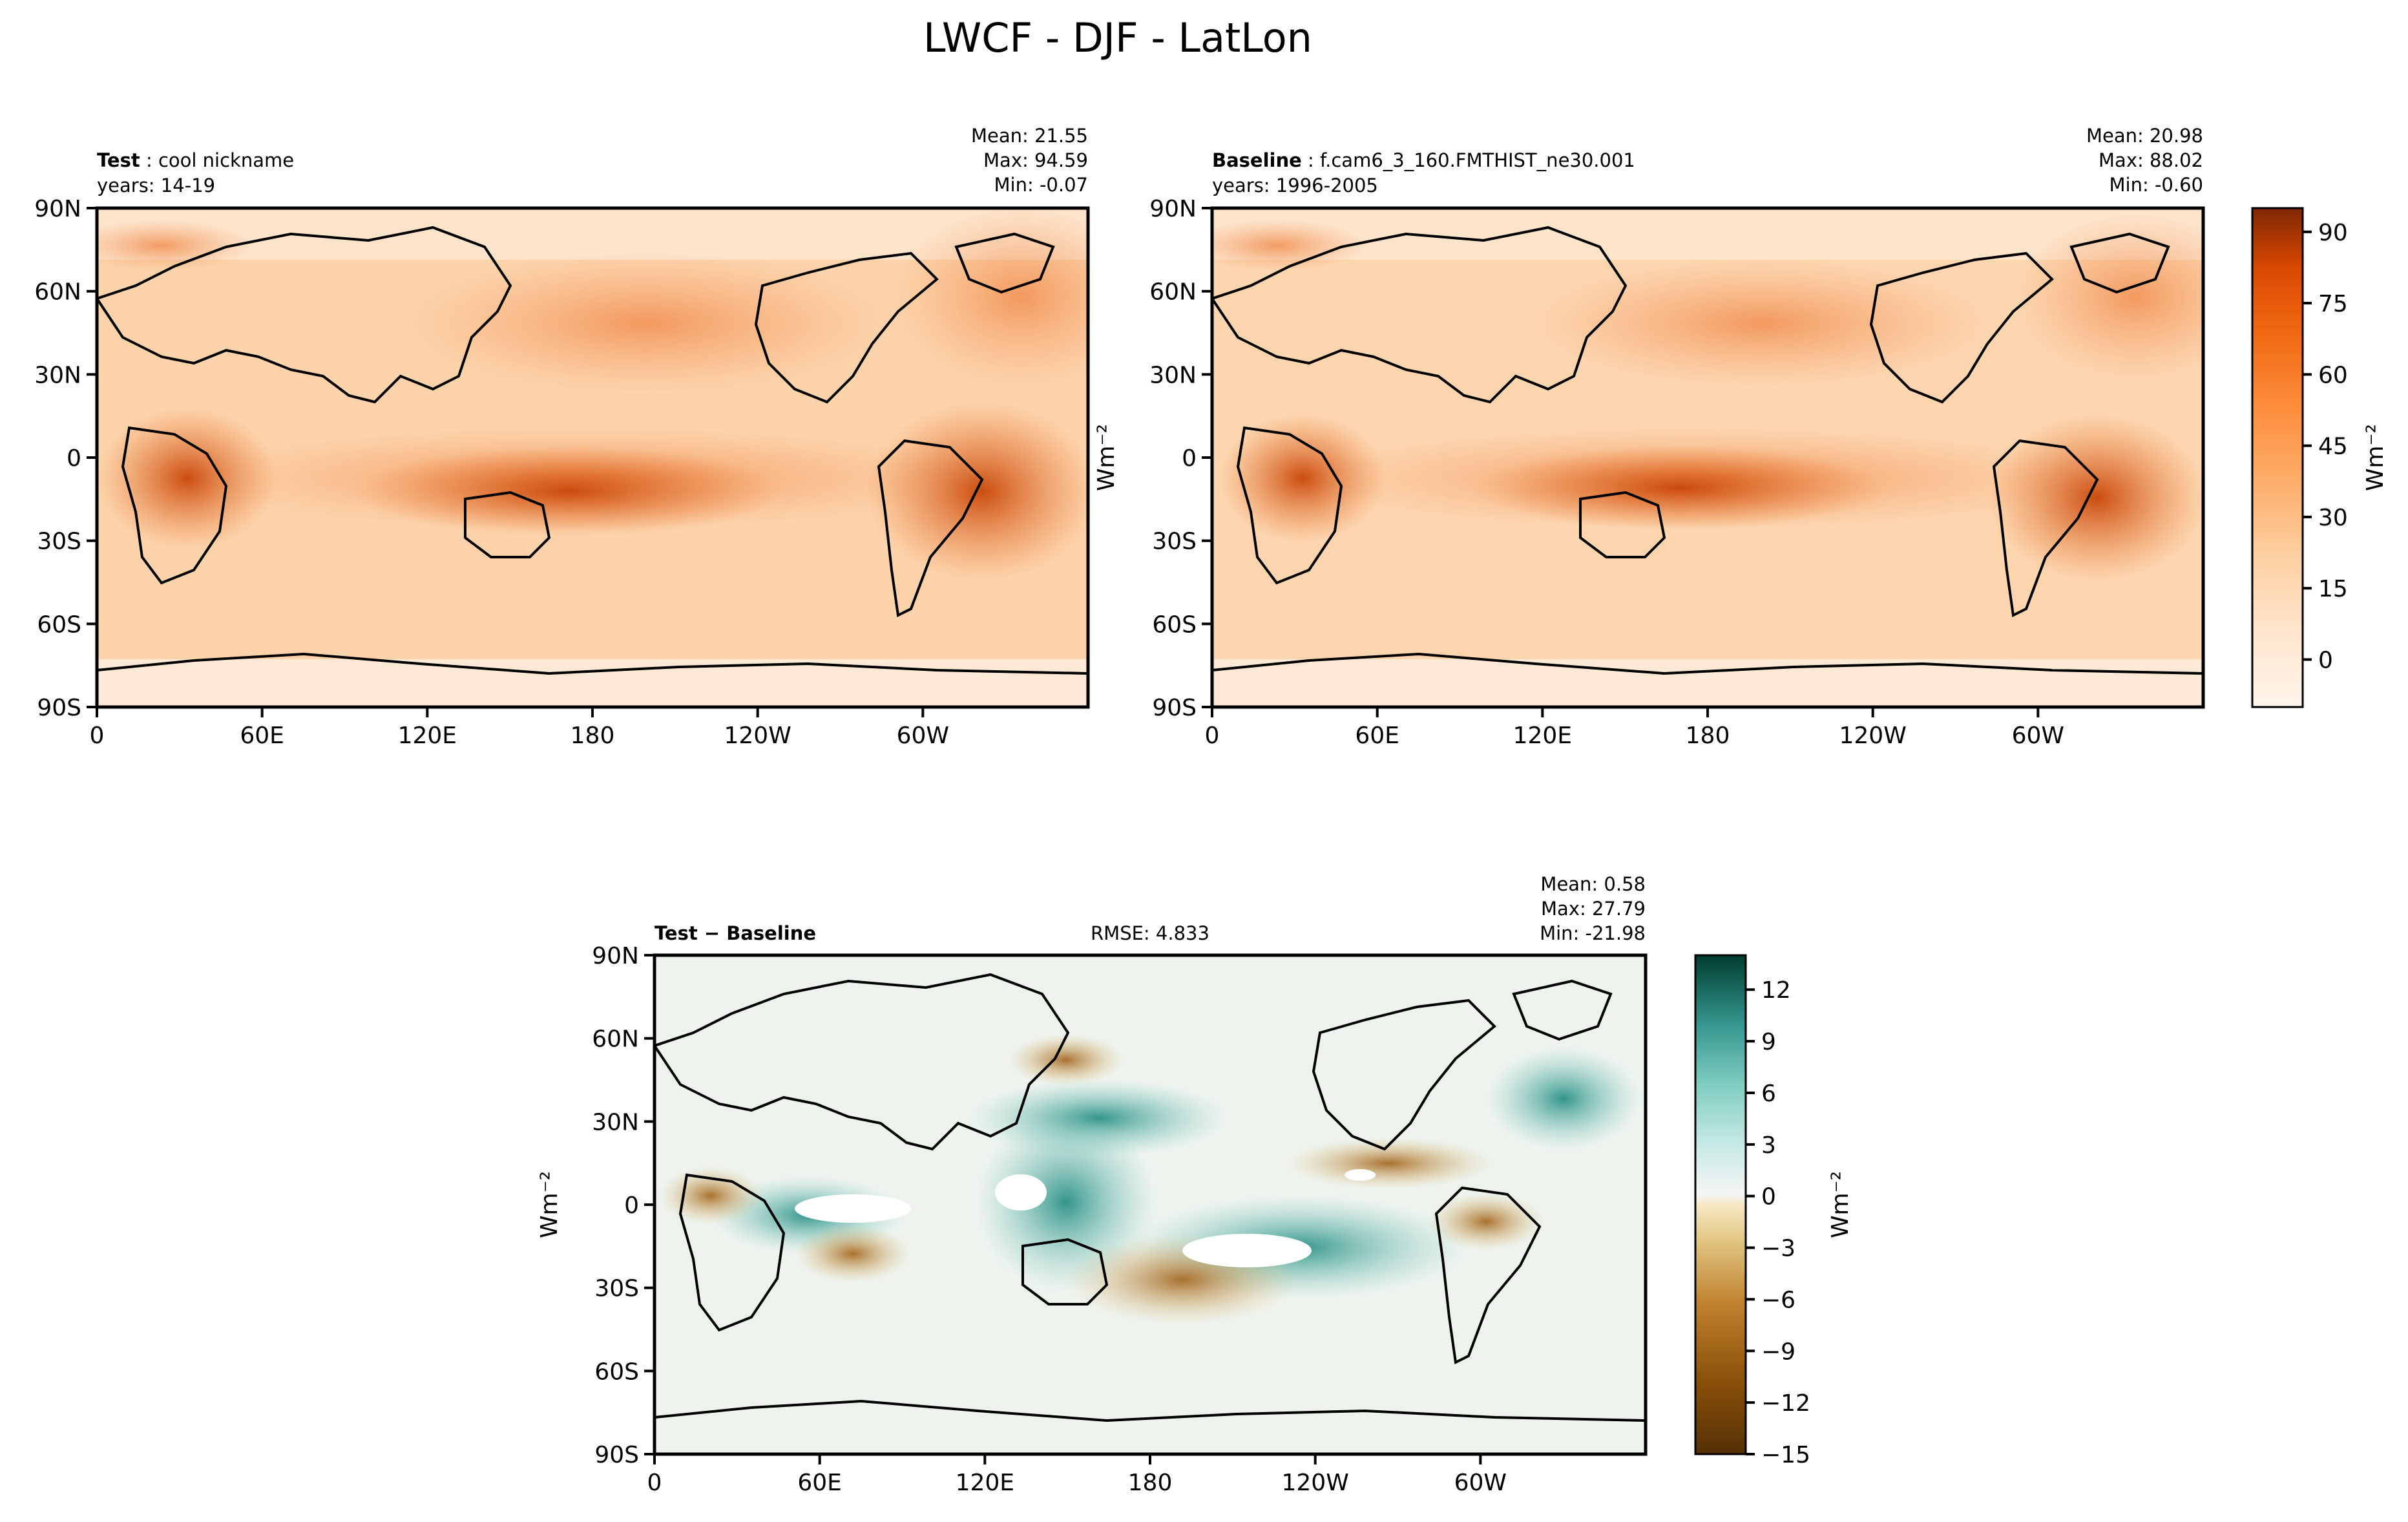 This screenshot has width=2408, height=1522. What do you see at coordinates (1778, 1222) in the screenshot?
I see `colorbar-ticks: 12 9 6 3 0 −3 −6 −9 −12 −15` at bounding box center [1778, 1222].